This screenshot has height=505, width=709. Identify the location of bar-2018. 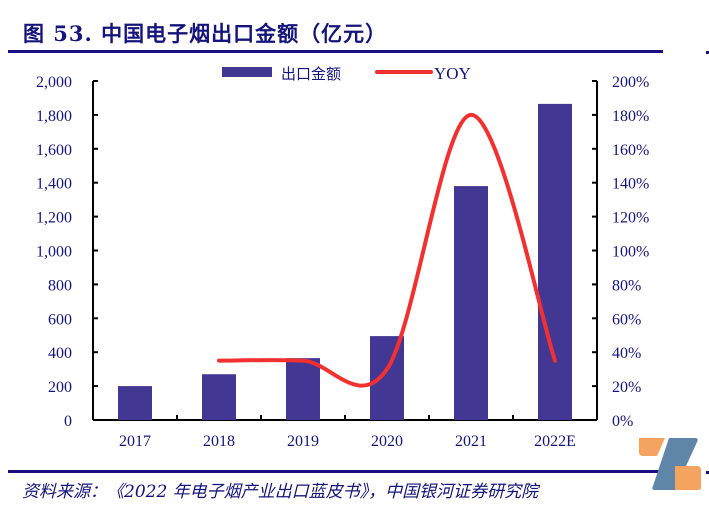
(219, 397).